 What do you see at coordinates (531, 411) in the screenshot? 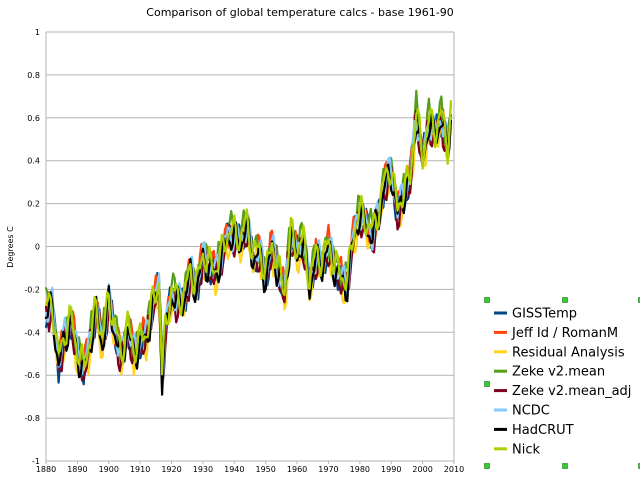
I see `legend-label: NCDC` at bounding box center [531, 411].